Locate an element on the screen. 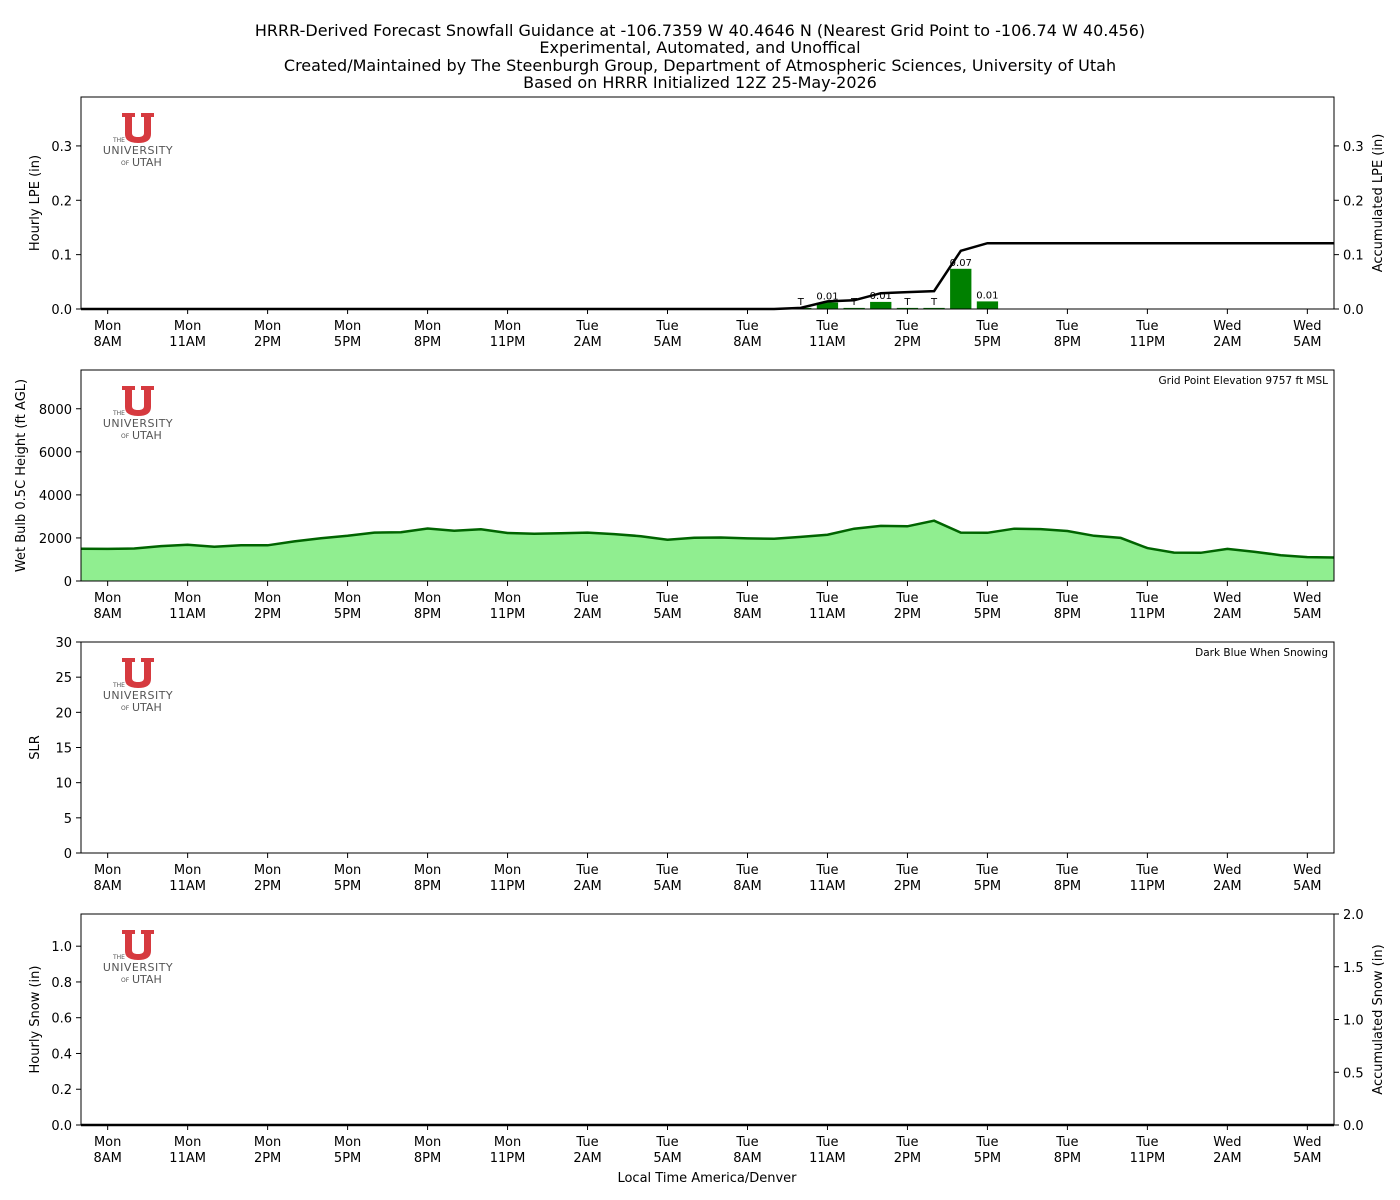 The height and width of the screenshot is (1200, 1400). y-tick-label: 20 is located at coordinates (63, 713).